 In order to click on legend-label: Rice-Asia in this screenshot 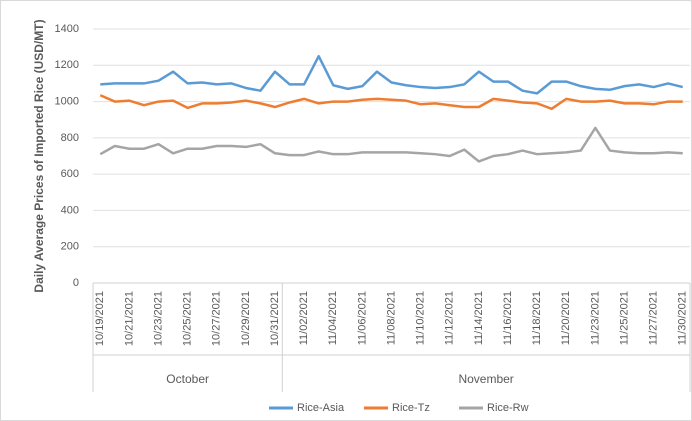, I will do `click(321, 408)`.